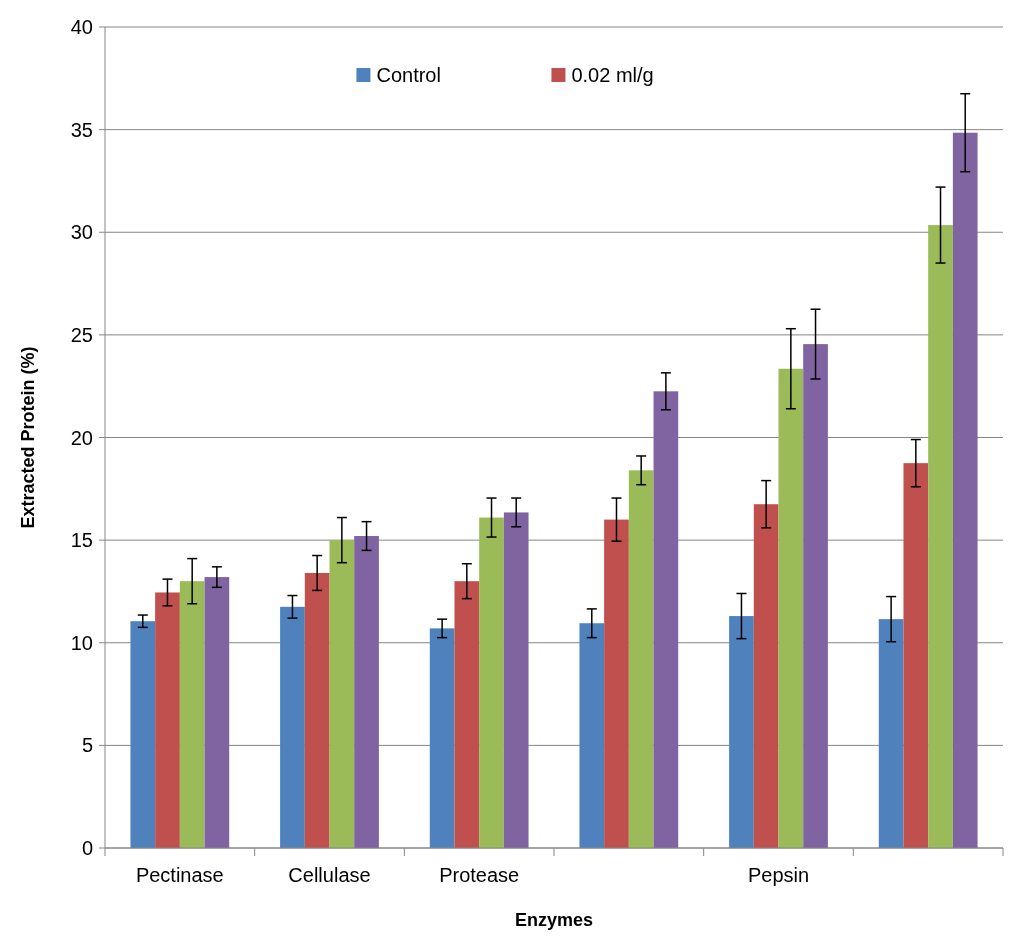 The width and height of the screenshot is (1023, 951). I want to click on x-tick-label: Cellulase, so click(329, 875).